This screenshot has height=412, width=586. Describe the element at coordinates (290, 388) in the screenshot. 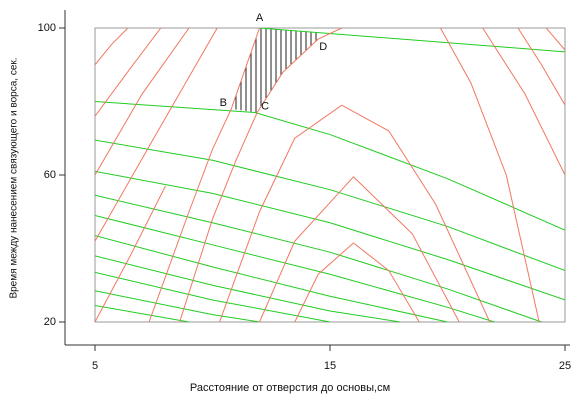

I see `x-axis-title: Расстояние от отверстия до основы,см` at that location.